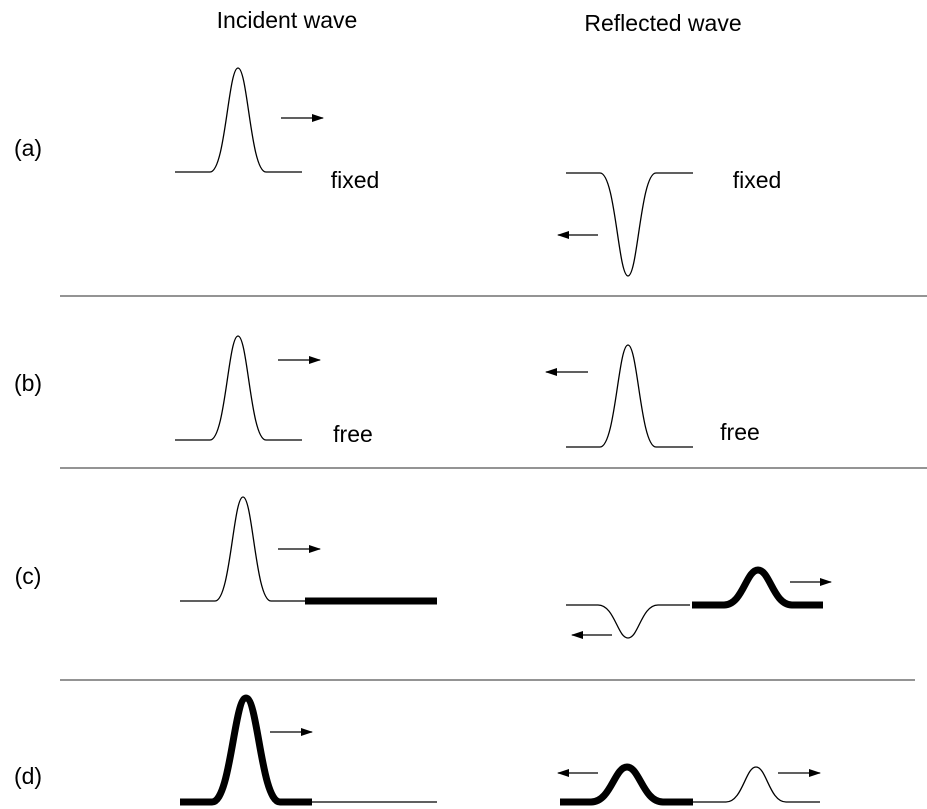  What do you see at coordinates (28, 383) in the screenshot?
I see `row-label: (b)` at bounding box center [28, 383].